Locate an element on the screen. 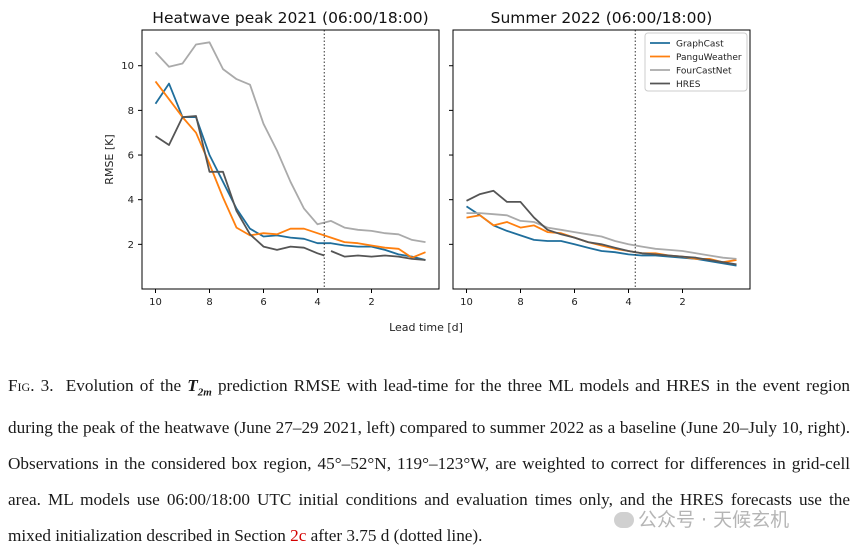 The height and width of the screenshot is (554, 856). panel-1-line-graphcast is located at coordinates (290, 171).